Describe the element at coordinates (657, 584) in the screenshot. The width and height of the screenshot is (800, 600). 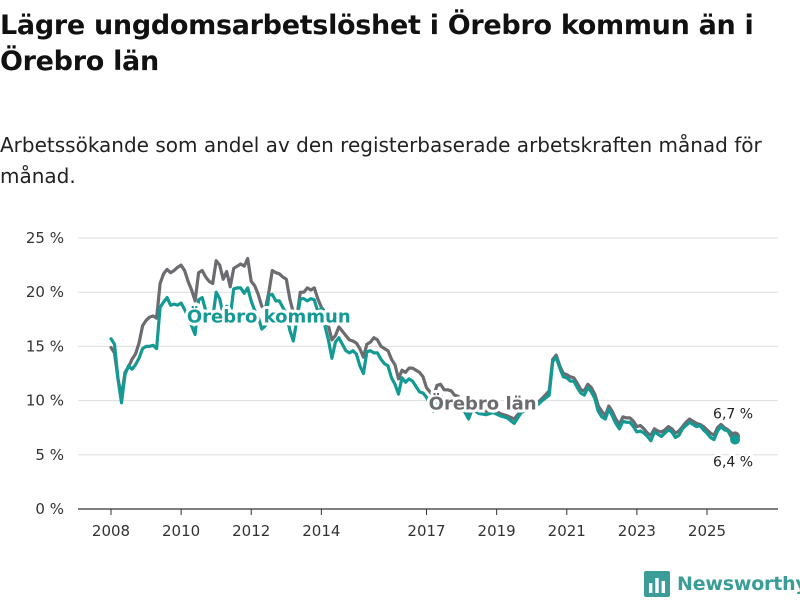
I see `bar-chart-icon` at that location.